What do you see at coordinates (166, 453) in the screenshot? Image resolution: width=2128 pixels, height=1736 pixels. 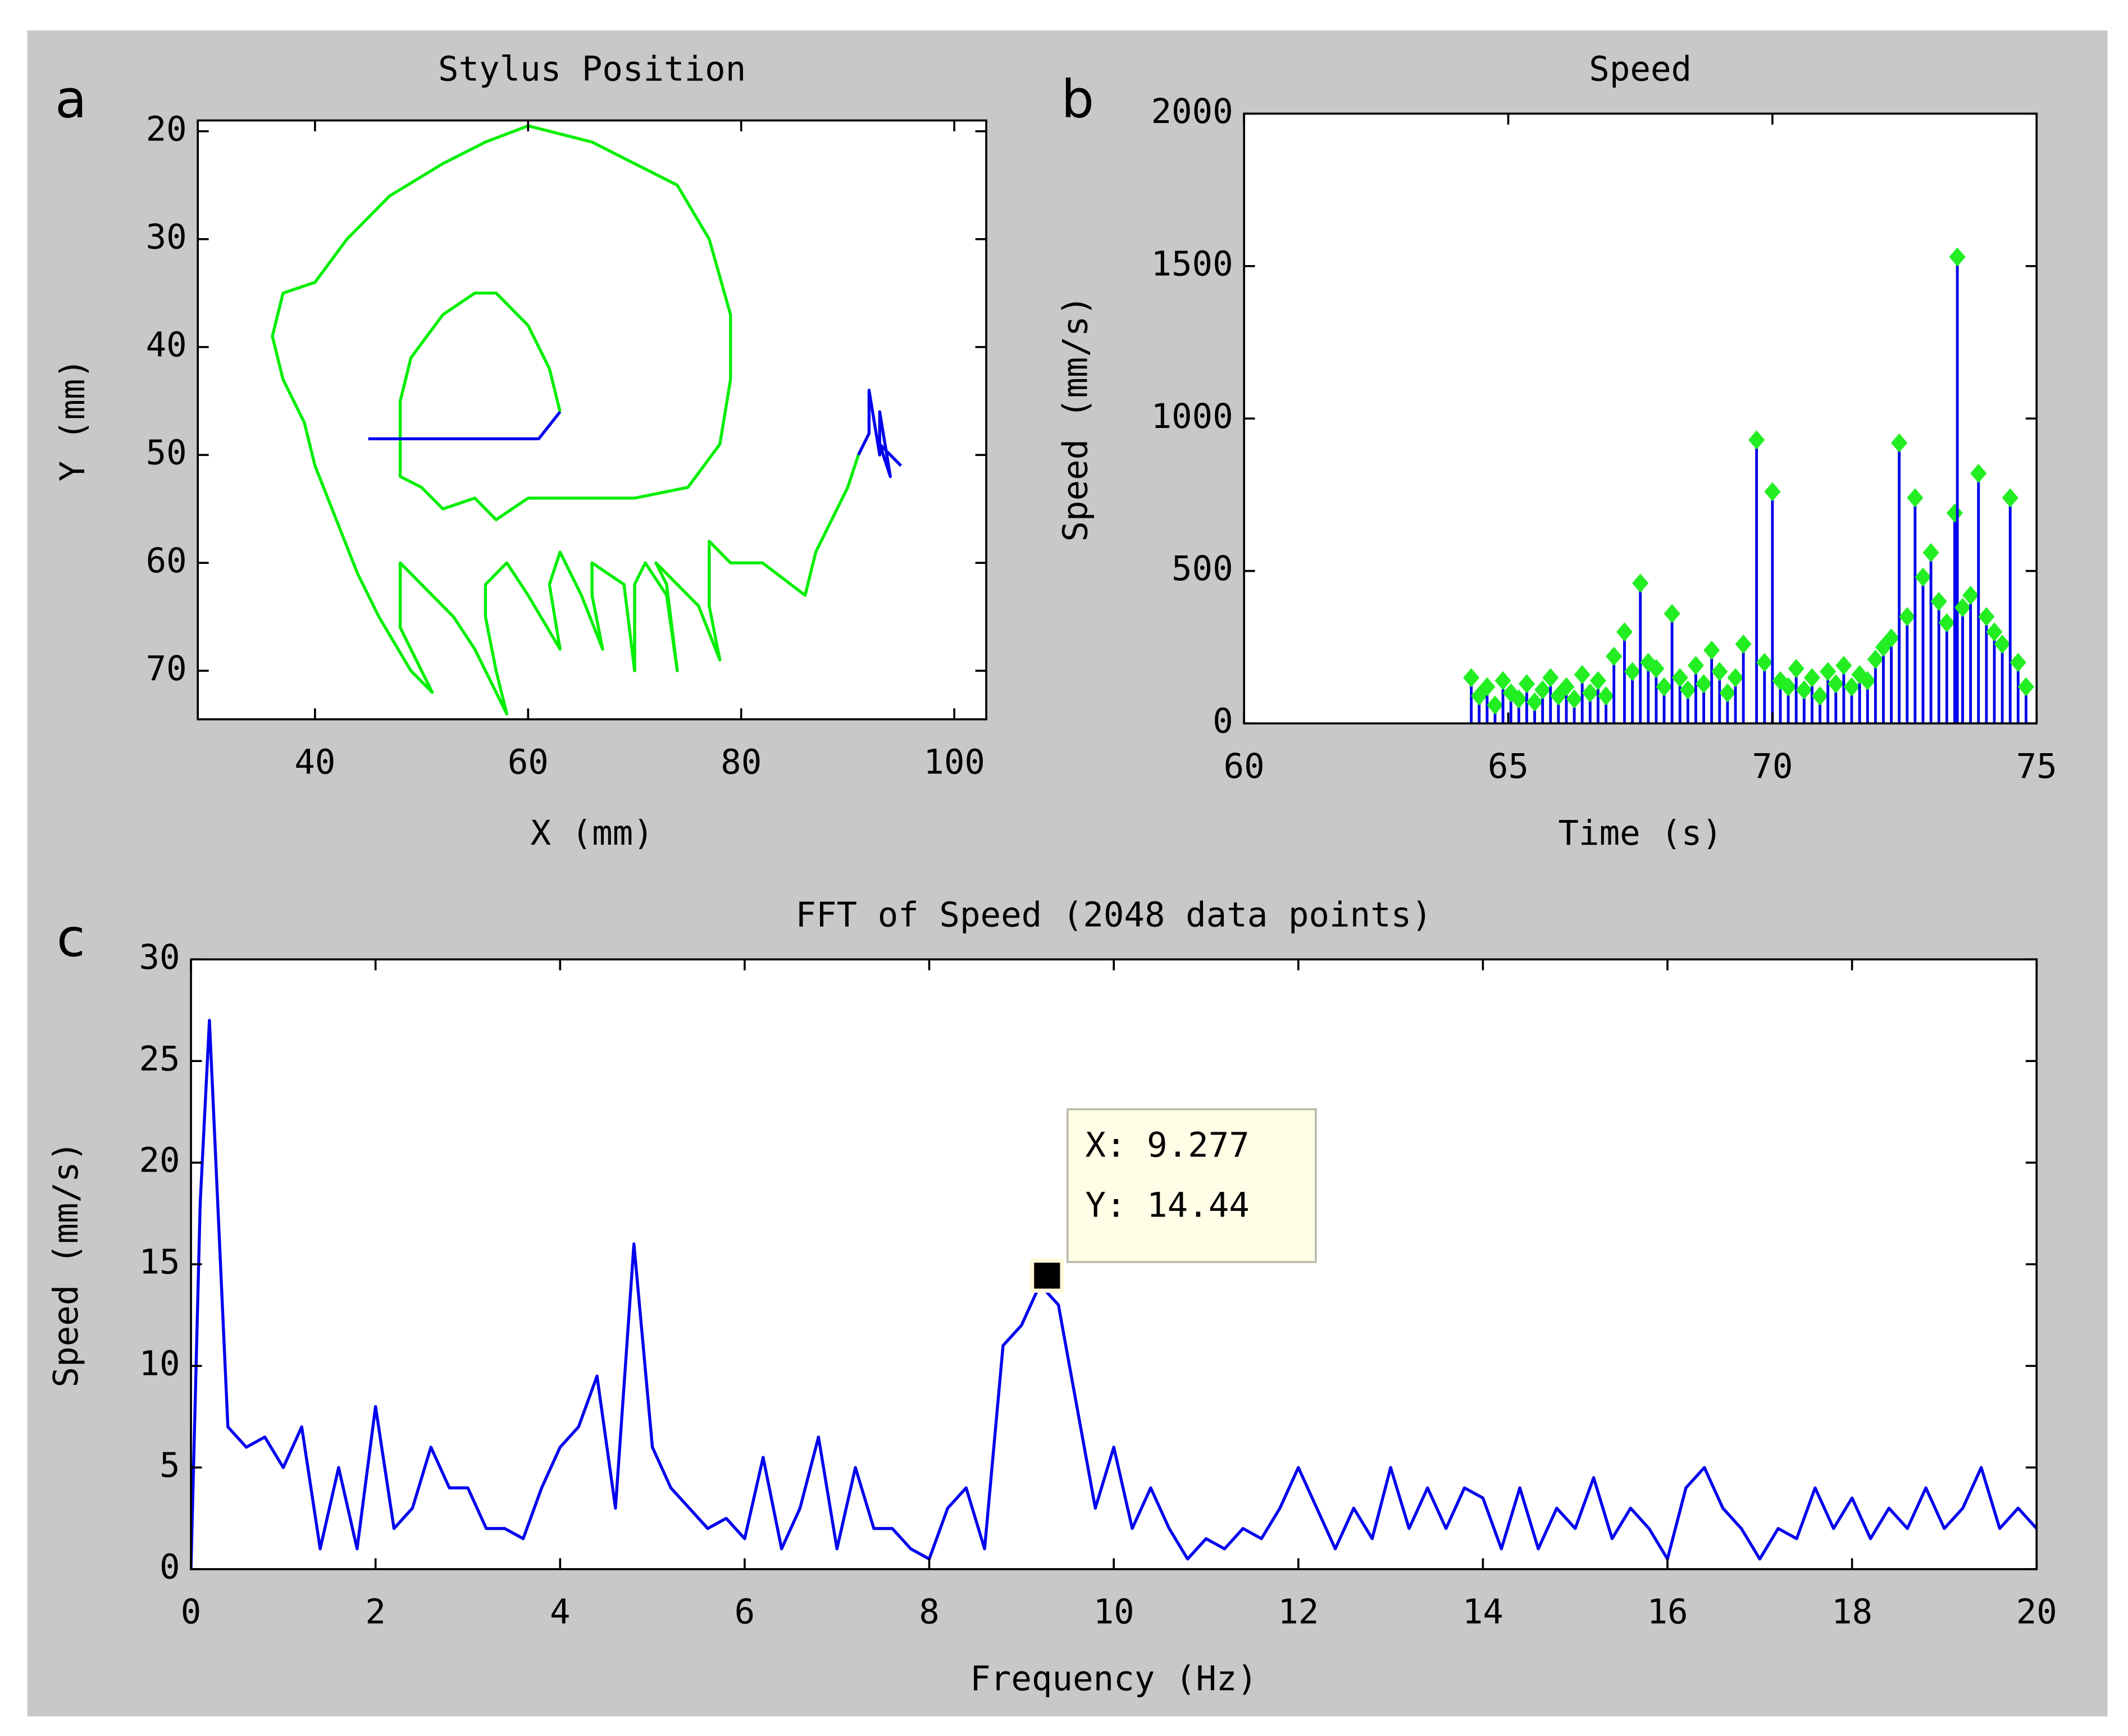 I see `y-tick-label: 50` at bounding box center [166, 453].